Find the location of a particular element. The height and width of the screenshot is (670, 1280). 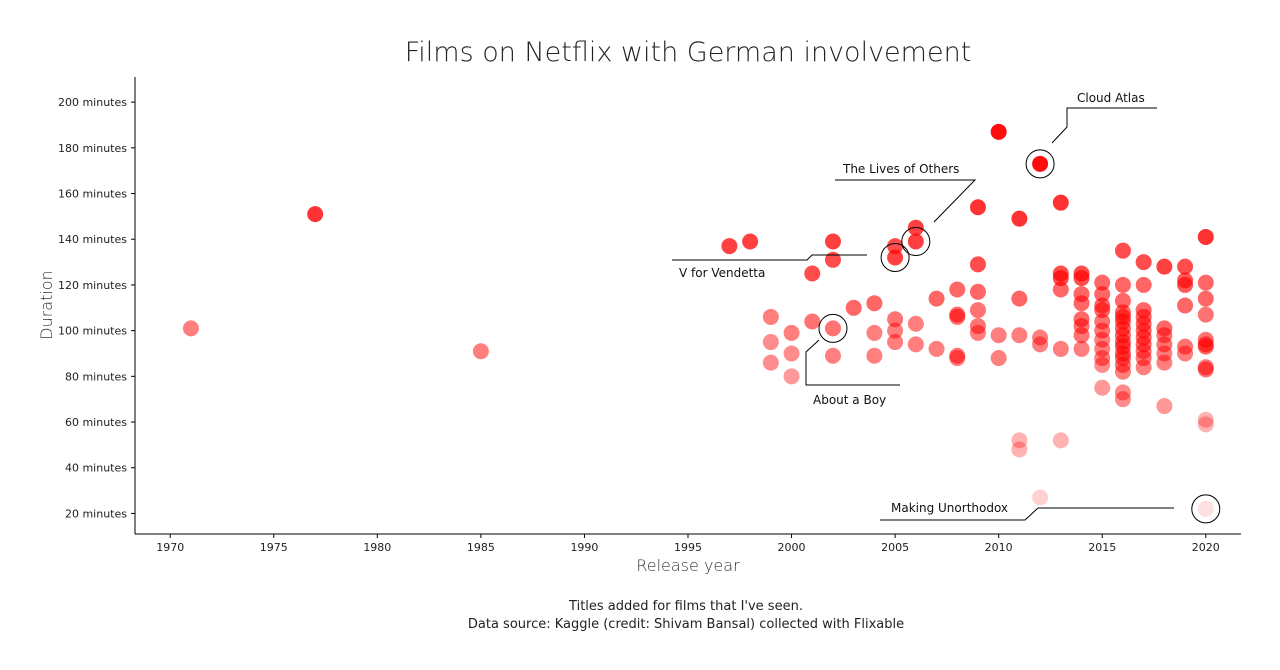

leader-the-lives-of-others is located at coordinates (906, 201).